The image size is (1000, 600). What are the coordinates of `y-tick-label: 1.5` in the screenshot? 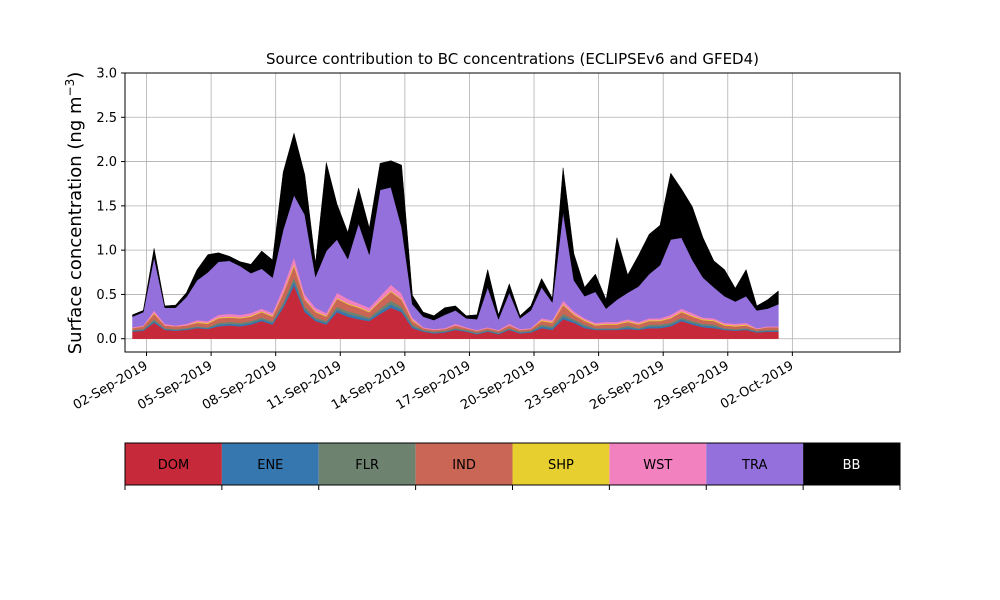 It's located at (106, 206).